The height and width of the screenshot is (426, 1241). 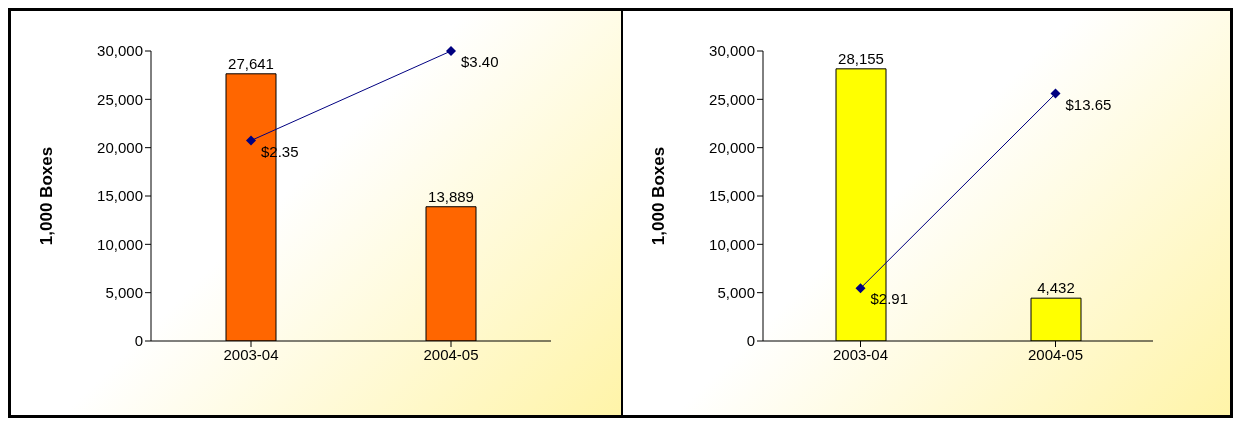 I want to click on data-label: $3.40, so click(x=480, y=61).